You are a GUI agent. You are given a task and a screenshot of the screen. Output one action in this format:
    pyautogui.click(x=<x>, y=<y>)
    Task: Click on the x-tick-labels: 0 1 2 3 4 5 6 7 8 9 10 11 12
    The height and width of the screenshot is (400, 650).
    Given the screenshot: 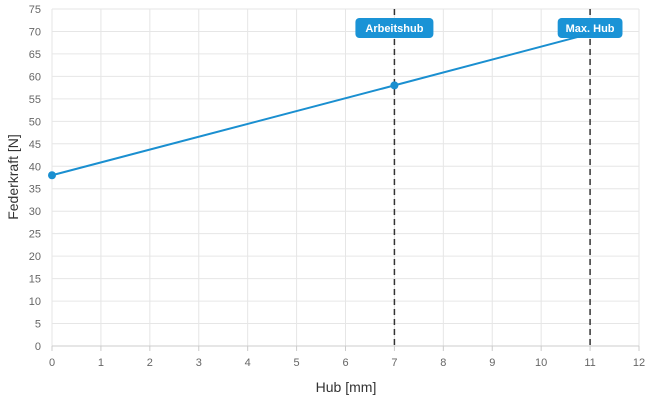 What is the action you would take?
    pyautogui.click(x=347, y=363)
    